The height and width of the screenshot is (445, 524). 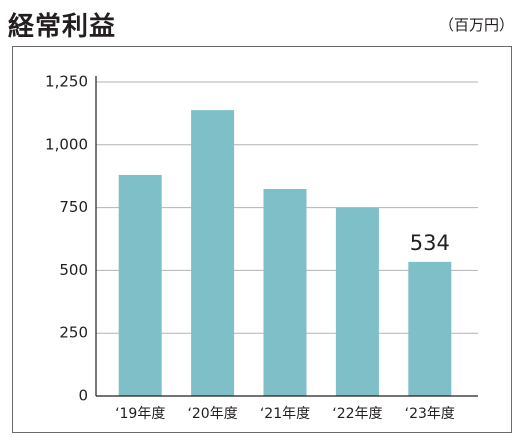 What do you see at coordinates (62, 27) in the screenshot?
I see `chart-title: 経常利益` at bounding box center [62, 27].